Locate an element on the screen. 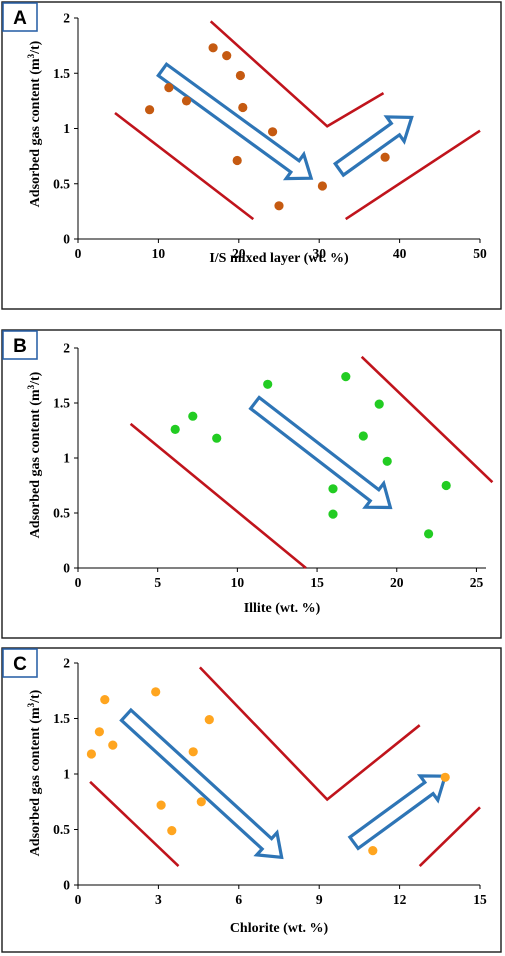  x-axis-title: I/S mixed layer (wt. %) is located at coordinates (279, 258).